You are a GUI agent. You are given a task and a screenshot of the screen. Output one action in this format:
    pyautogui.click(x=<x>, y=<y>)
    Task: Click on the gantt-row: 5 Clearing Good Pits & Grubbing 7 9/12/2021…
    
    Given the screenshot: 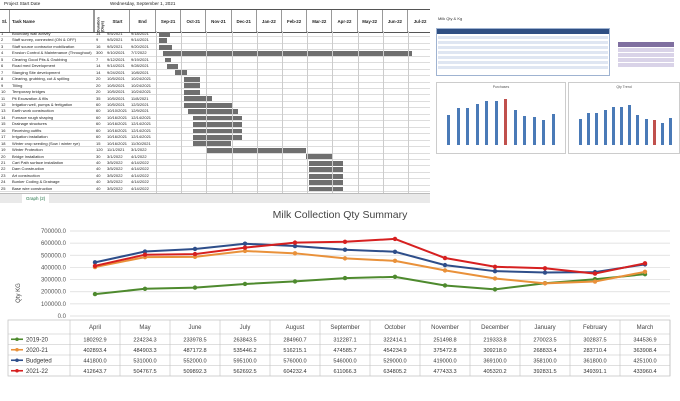 What is the action you would take?
    pyautogui.click(x=215, y=60)
    